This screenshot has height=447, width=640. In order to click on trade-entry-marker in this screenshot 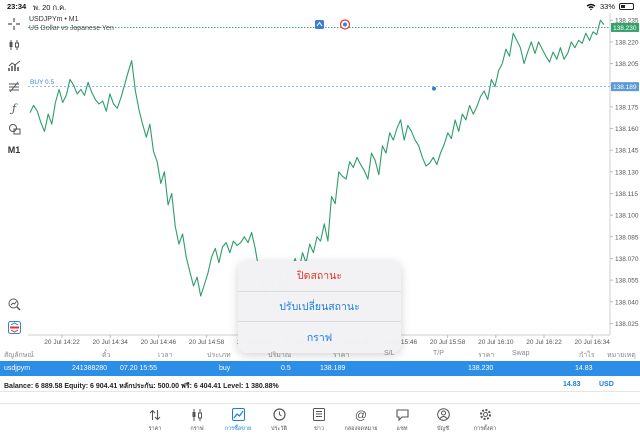, I will do `click(434, 88)`.